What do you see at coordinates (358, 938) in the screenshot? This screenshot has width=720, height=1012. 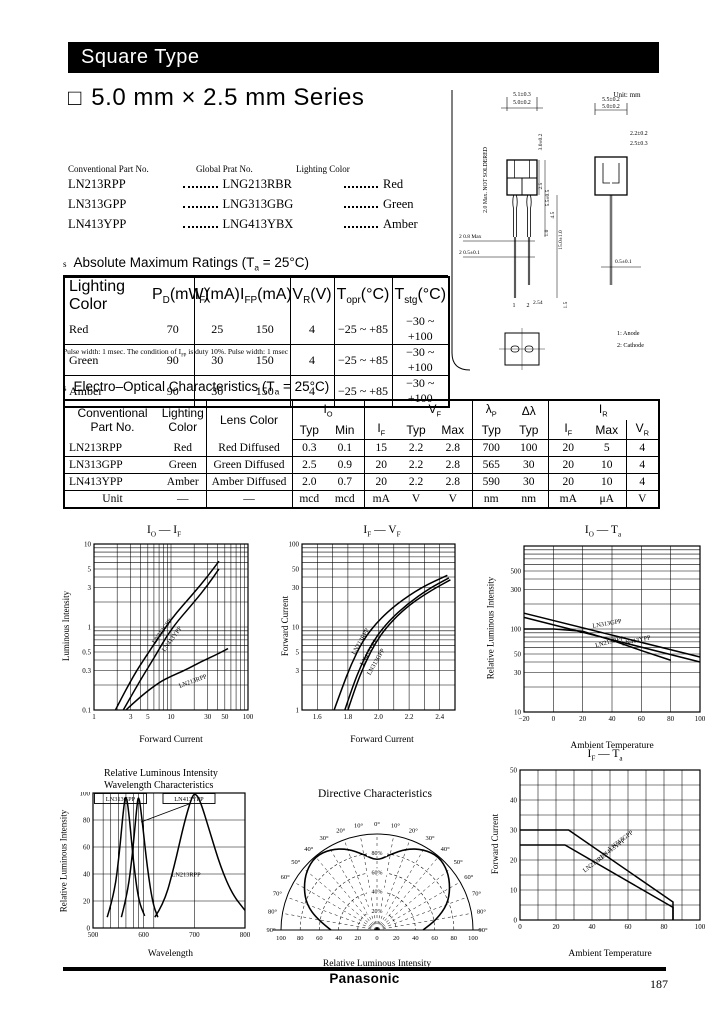 I see `axis-tick-label: 20` at bounding box center [358, 938].